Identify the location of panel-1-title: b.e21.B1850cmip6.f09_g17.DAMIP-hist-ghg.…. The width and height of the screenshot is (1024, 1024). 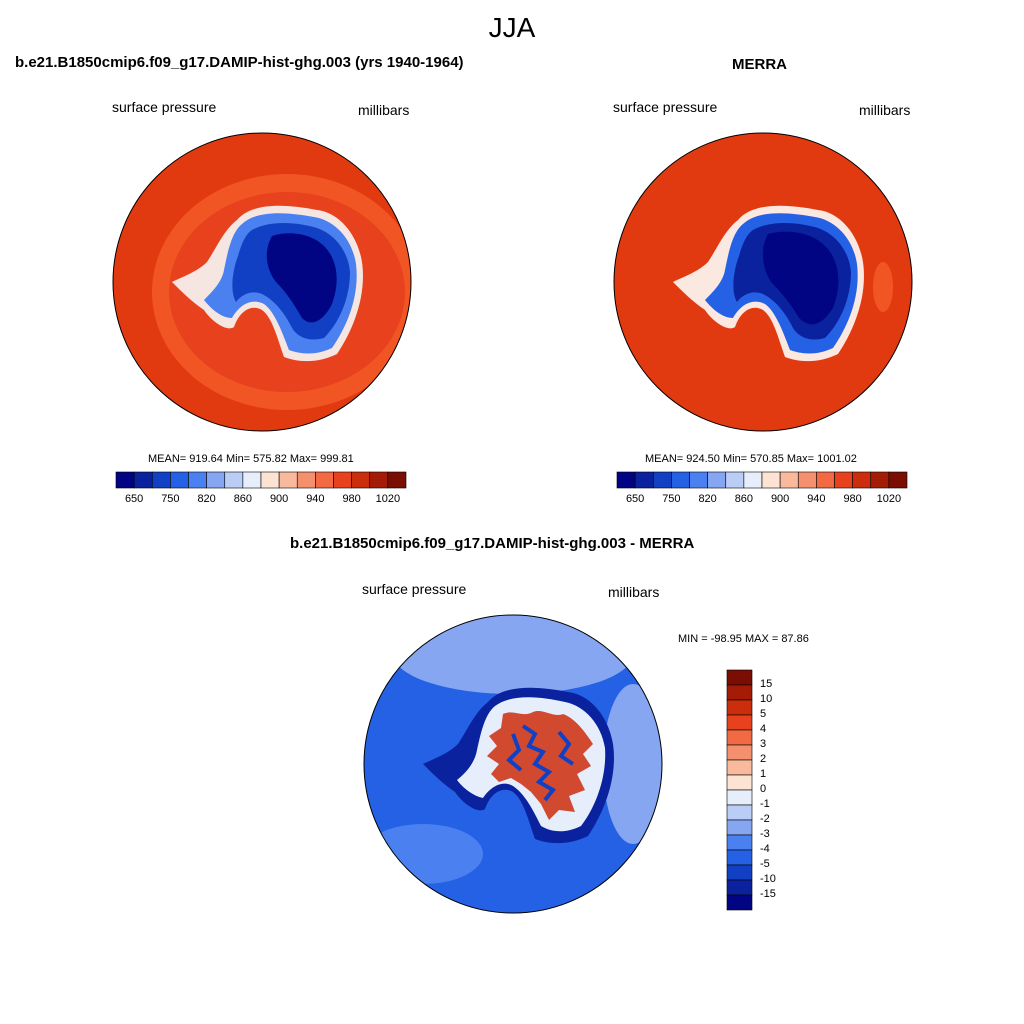
(239, 62).